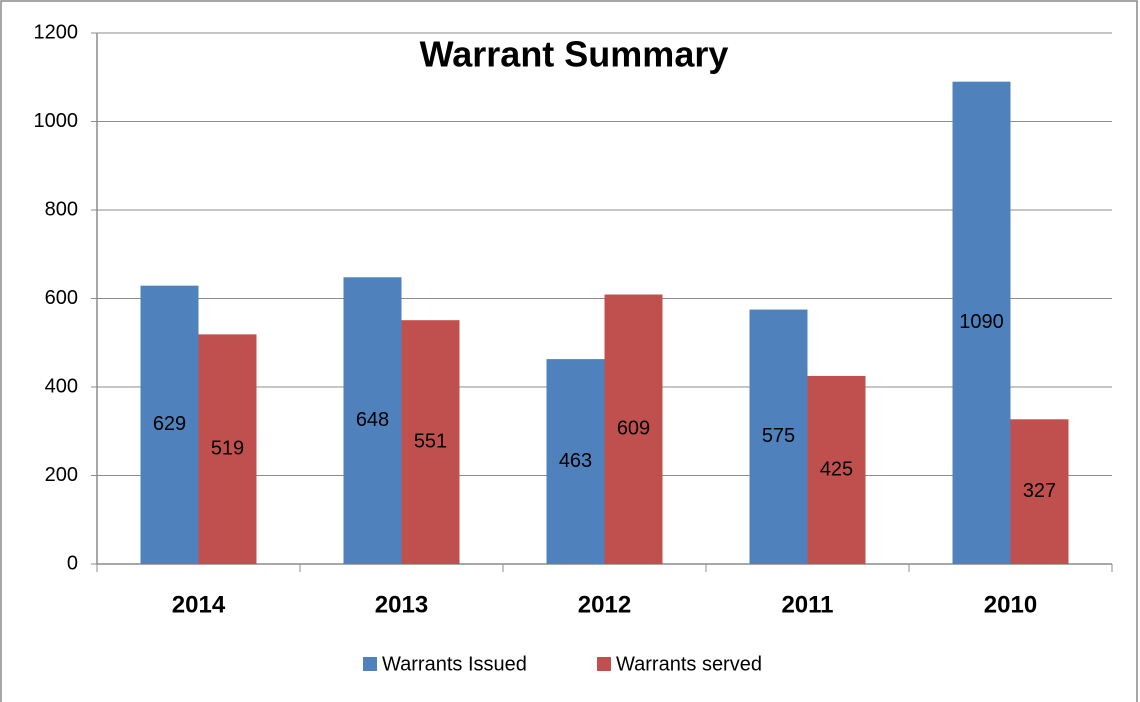  I want to click on x-tick-label: 2014, so click(199, 604).